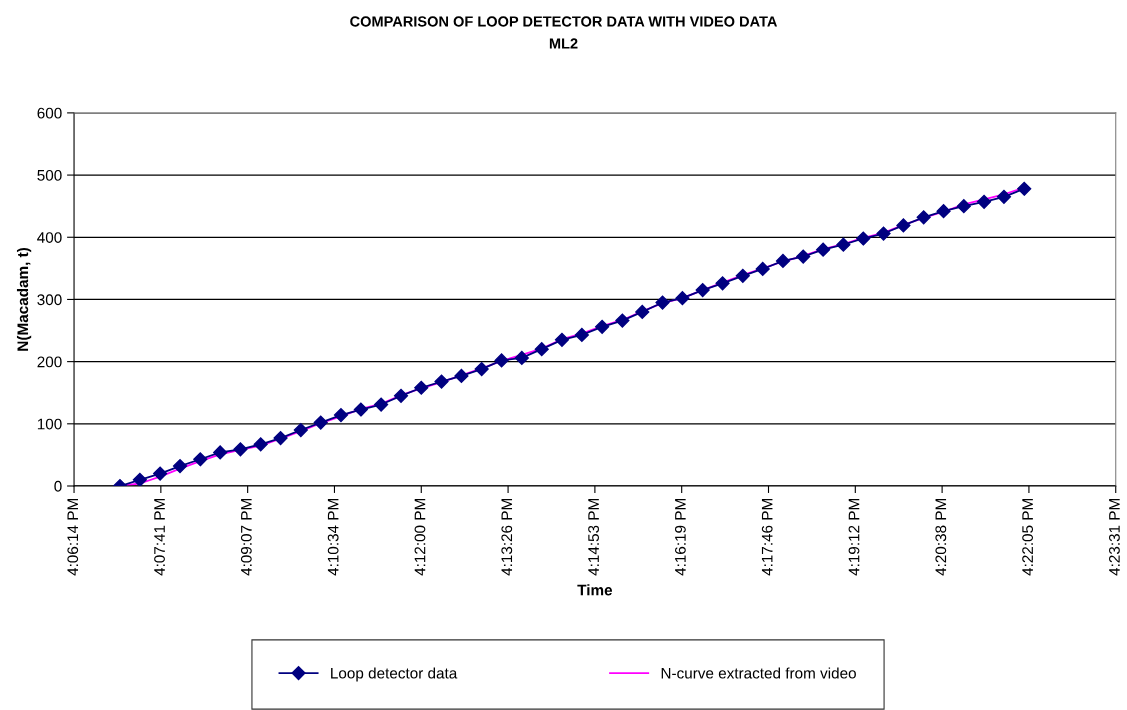 This screenshot has height=710, width=1127. Describe the element at coordinates (758, 673) in the screenshot. I see `legend-label: N-curve extracted from video` at that location.